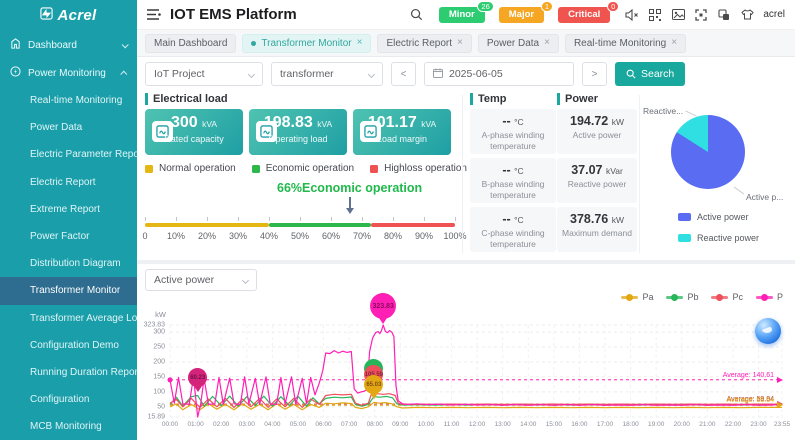 This screenshot has height=440, width=795. What do you see at coordinates (60, 400) in the screenshot?
I see `sidebar-item-configuration: Configuration` at bounding box center [60, 400].